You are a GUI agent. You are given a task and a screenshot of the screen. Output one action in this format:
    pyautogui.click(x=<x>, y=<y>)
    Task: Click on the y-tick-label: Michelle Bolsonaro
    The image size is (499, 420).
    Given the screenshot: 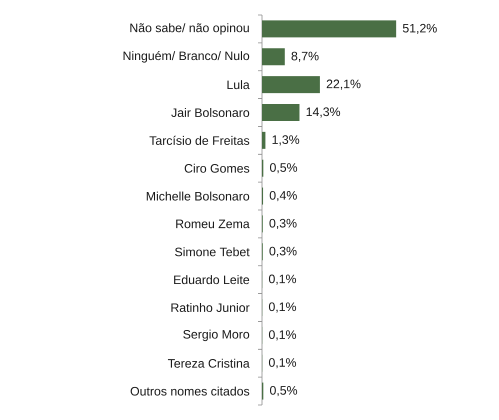 What is the action you would take?
    pyautogui.click(x=198, y=196)
    